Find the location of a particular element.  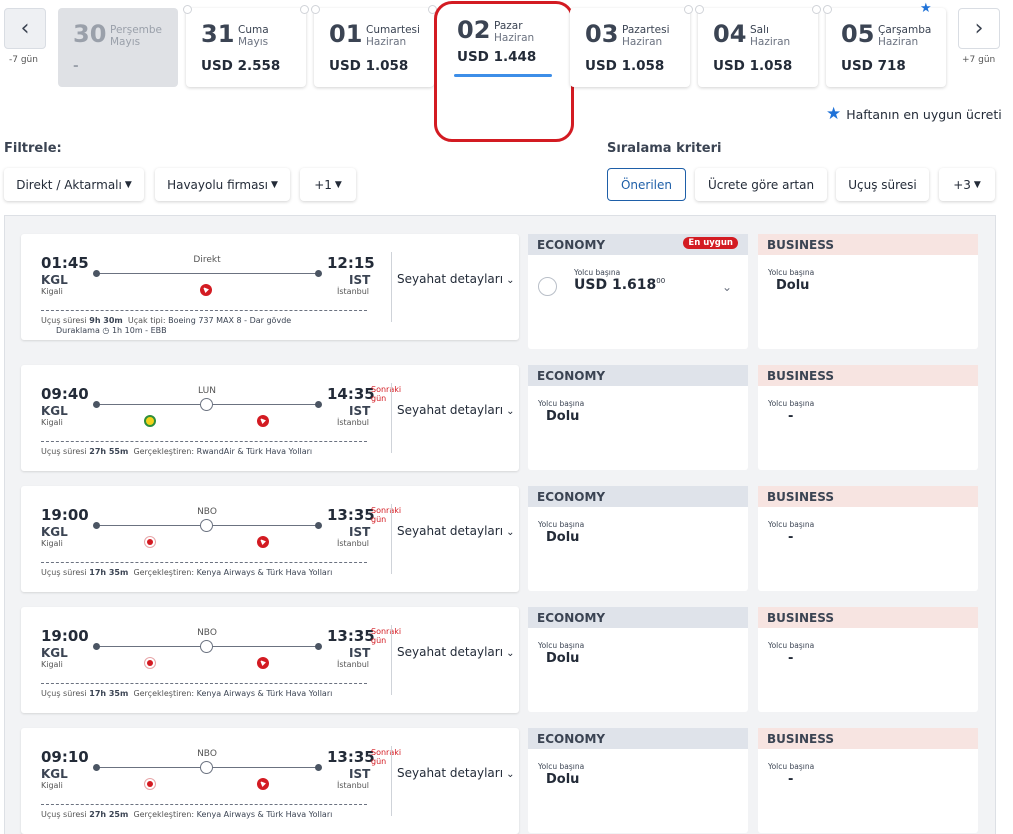

filter-more: +1 ▼ is located at coordinates (328, 184).